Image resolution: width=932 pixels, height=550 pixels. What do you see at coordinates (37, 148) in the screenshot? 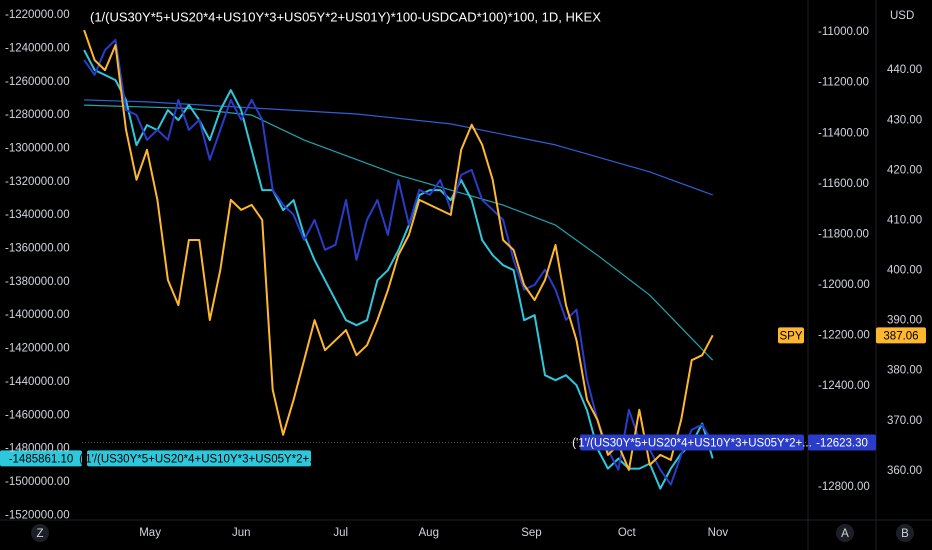
I see `y-tick-label: -1300000.00` at bounding box center [37, 148].